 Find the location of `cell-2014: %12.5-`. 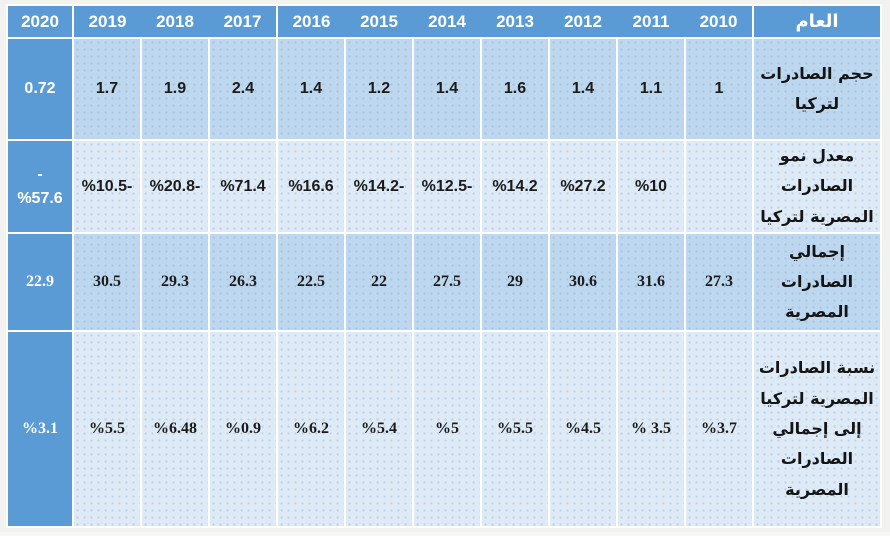

cell-2014: %12.5- is located at coordinates (447, 186).